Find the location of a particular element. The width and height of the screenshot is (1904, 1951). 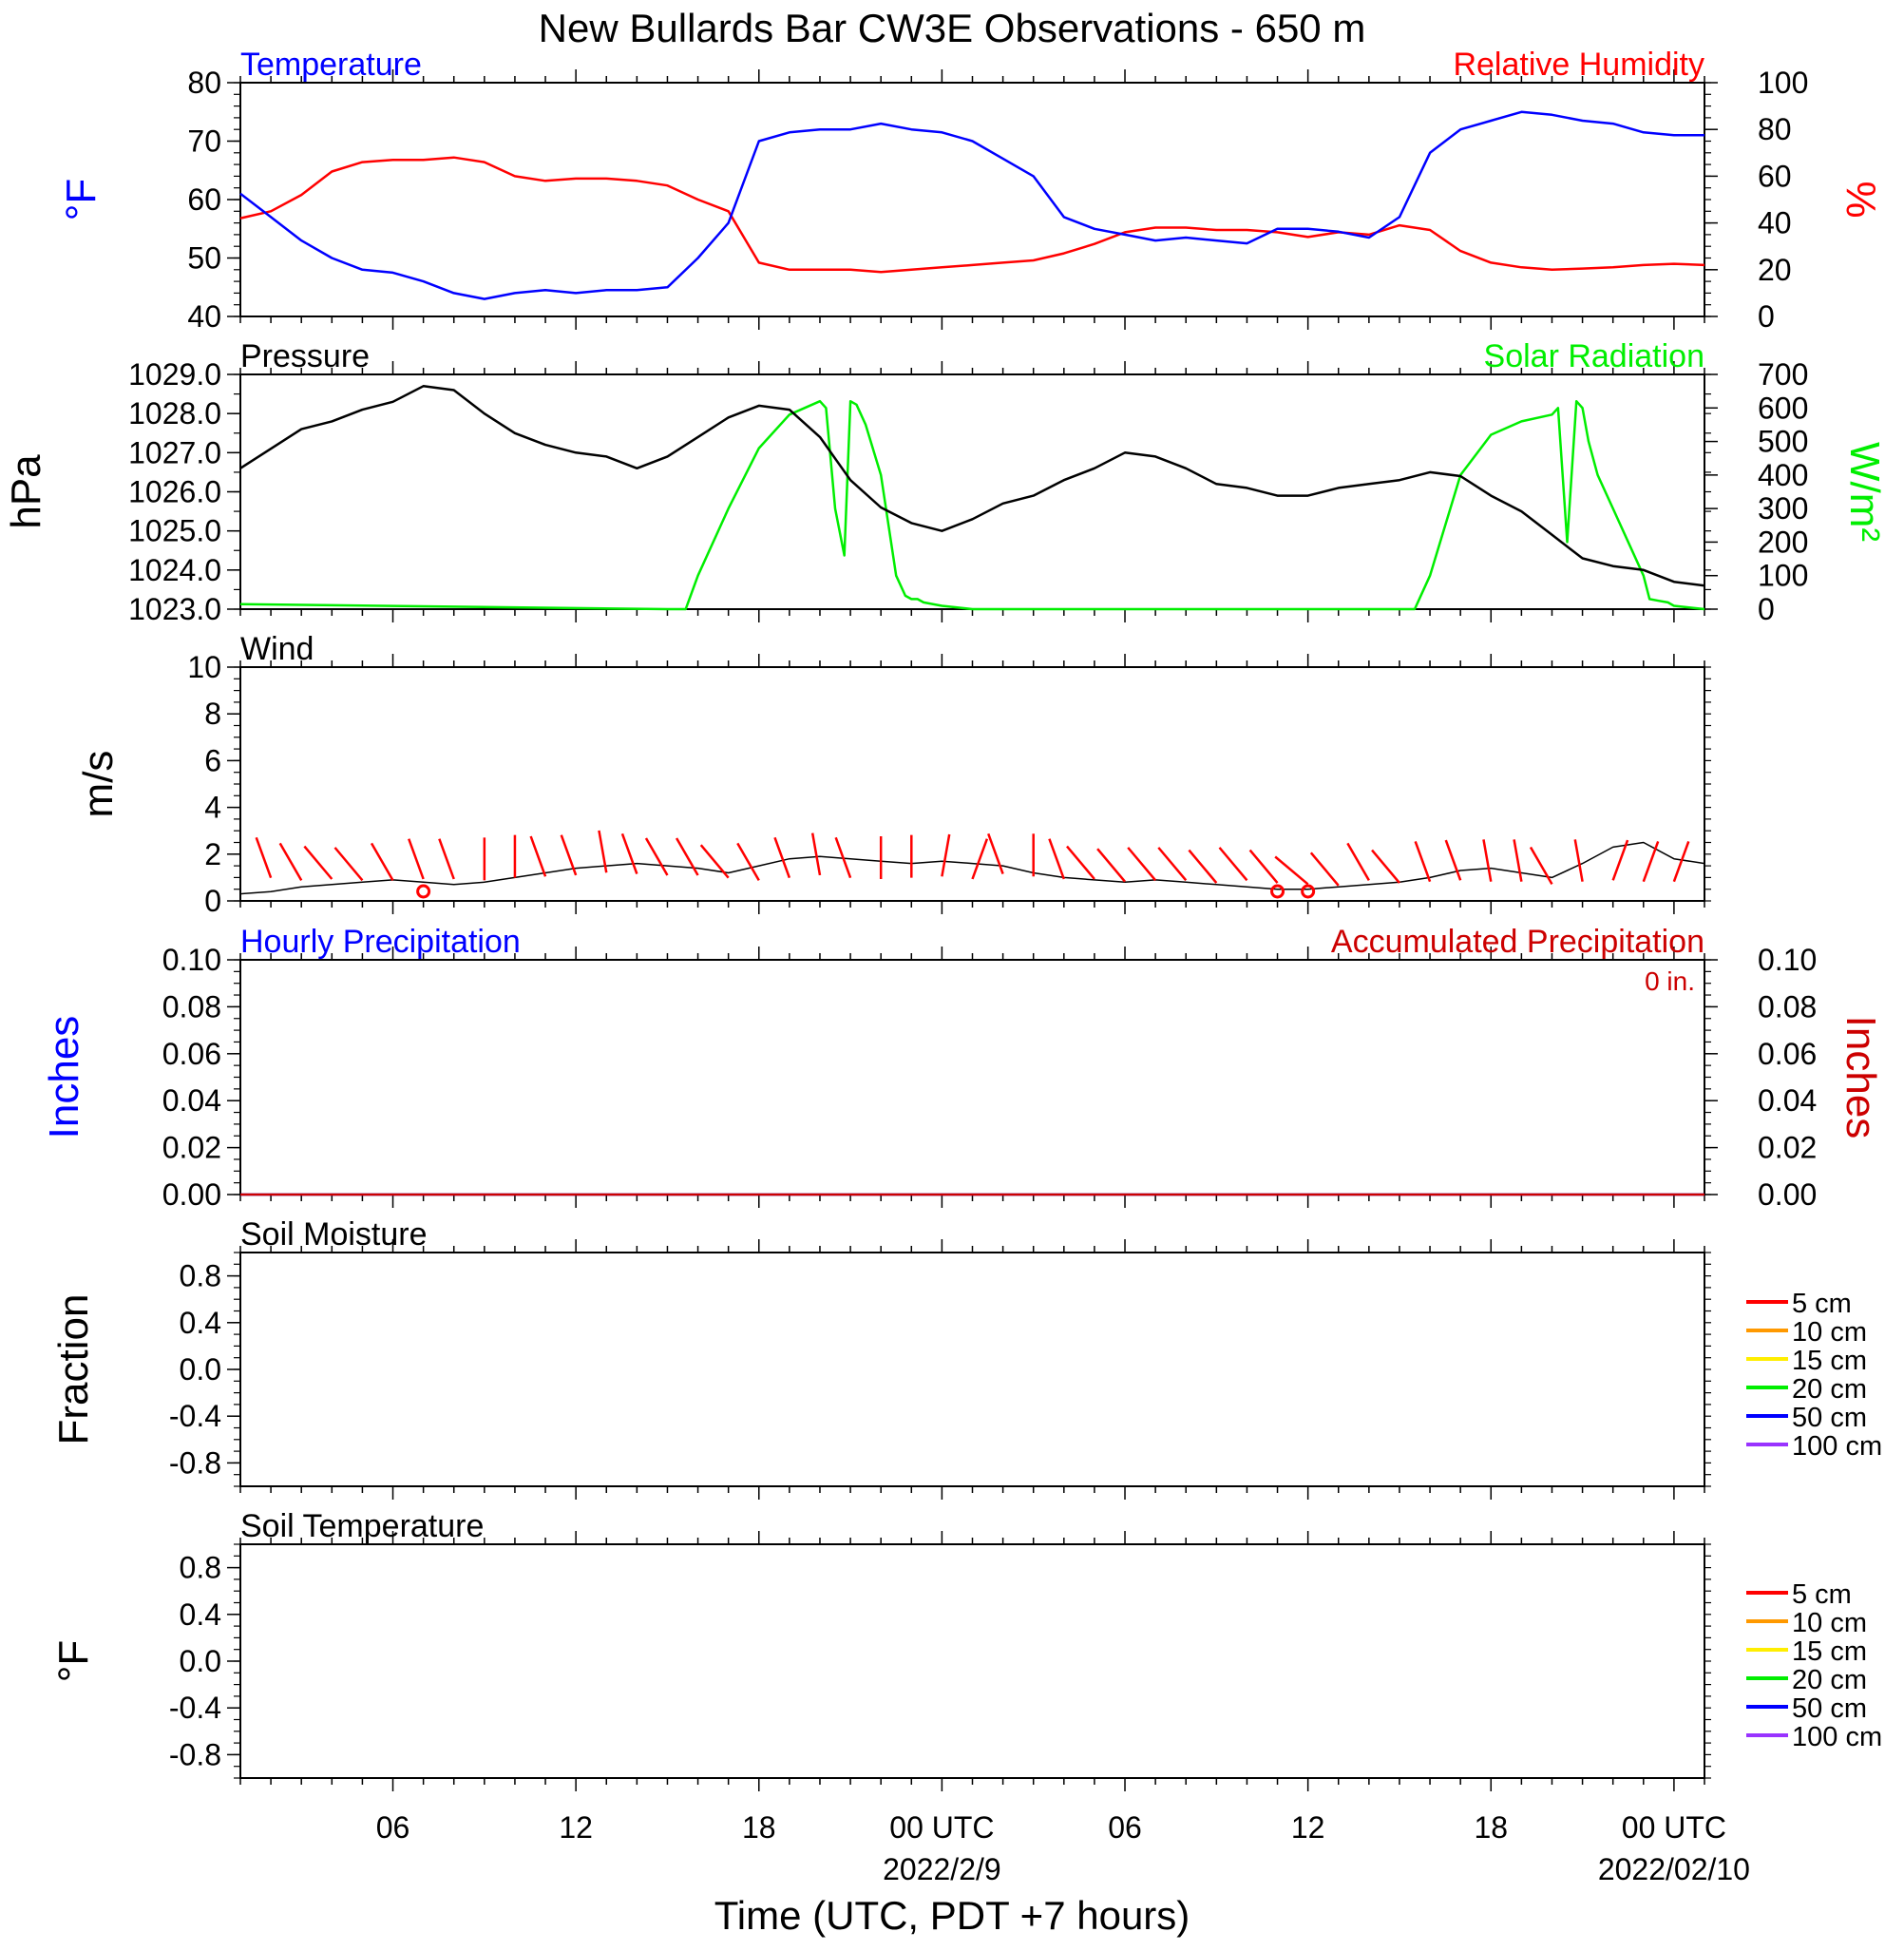

x-axis-label: Time (UTC, PDT +7 hours) is located at coordinates (952, 1915).